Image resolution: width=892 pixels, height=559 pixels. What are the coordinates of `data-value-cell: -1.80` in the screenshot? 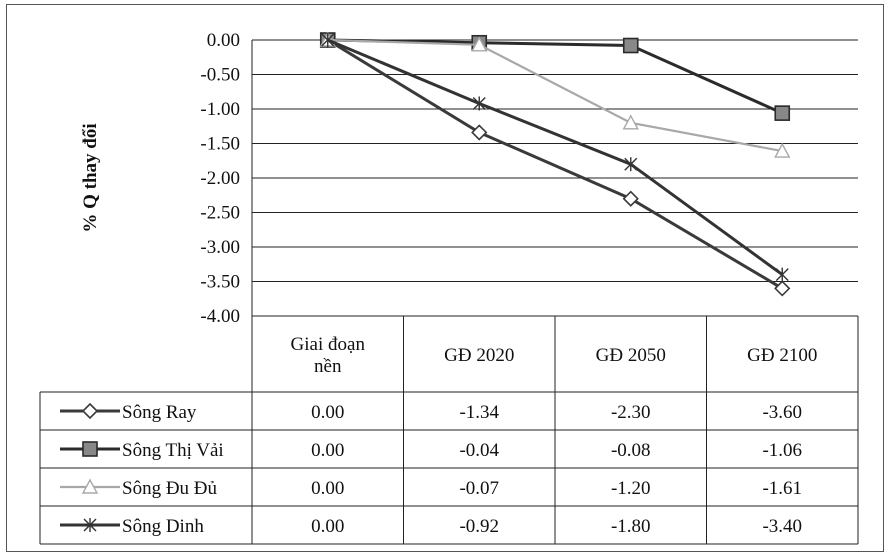 It's located at (631, 526).